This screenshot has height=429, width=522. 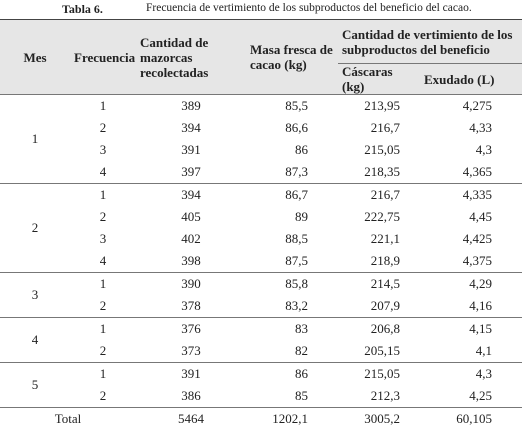 What do you see at coordinates (191, 106) in the screenshot?
I see `data-cell: 389` at bounding box center [191, 106].